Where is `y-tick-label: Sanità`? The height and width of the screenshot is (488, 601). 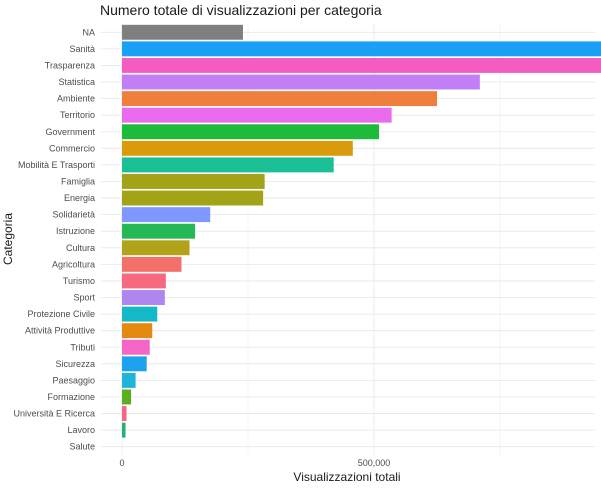
y-tick-label: Sanità is located at coordinates (82, 49).